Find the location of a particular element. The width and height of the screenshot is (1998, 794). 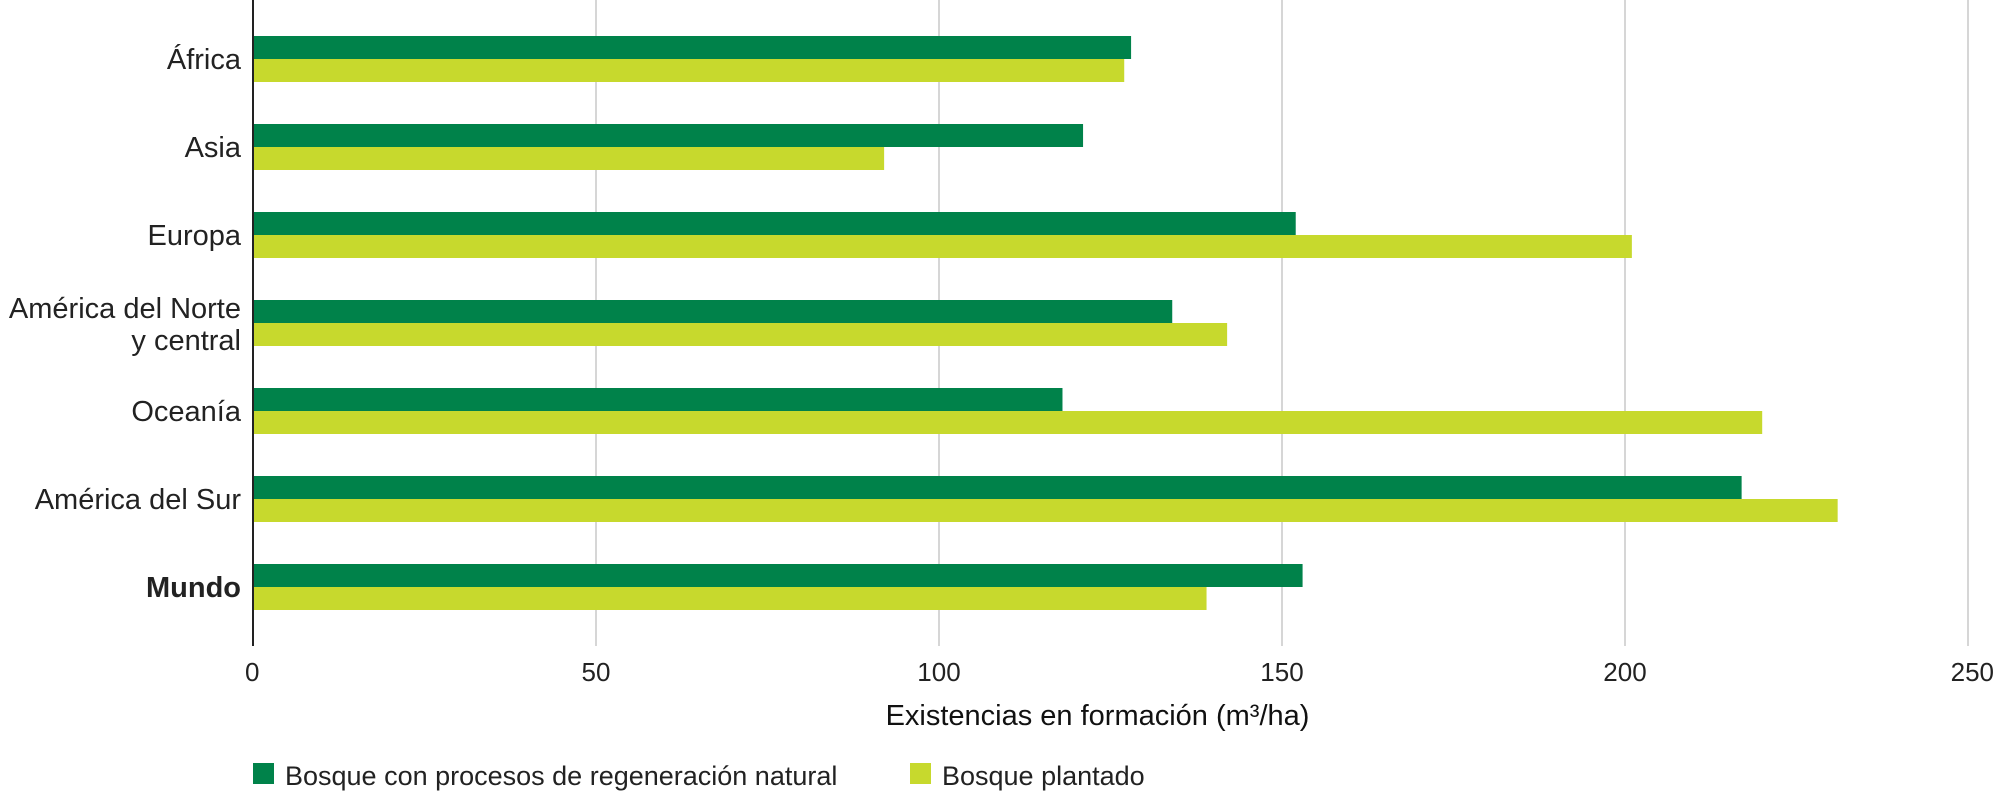

category-label-2: Europa is located at coordinates (194, 236).